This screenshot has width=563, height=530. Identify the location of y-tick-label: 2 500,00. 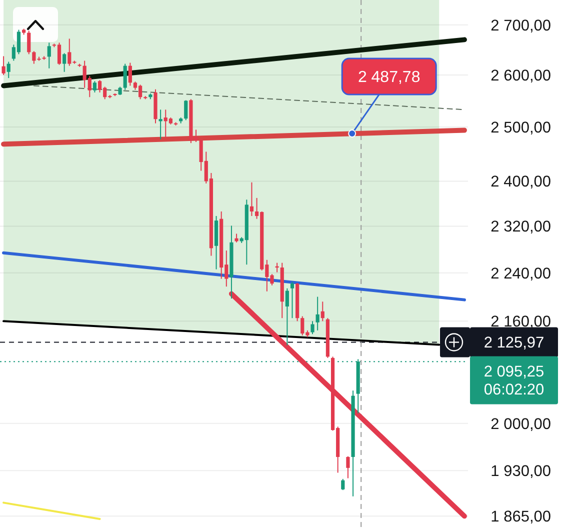
(521, 127).